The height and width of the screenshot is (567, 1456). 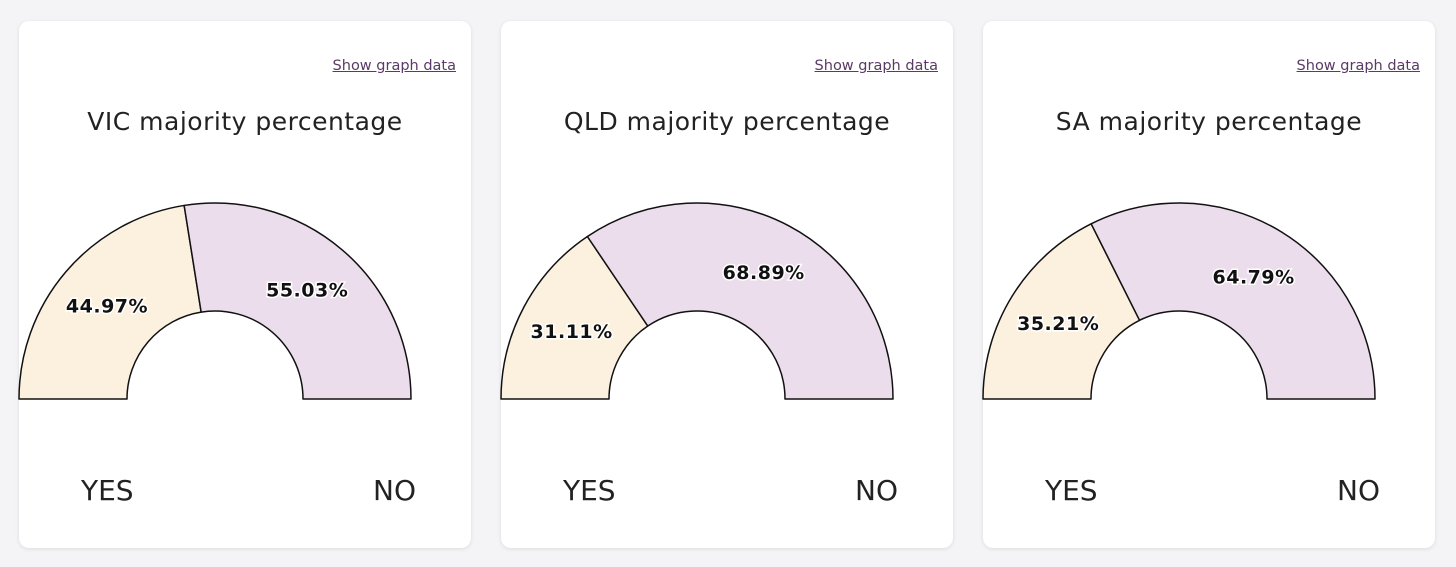 What do you see at coordinates (1209, 121) in the screenshot?
I see `chart-title: SA majority percentage` at bounding box center [1209, 121].